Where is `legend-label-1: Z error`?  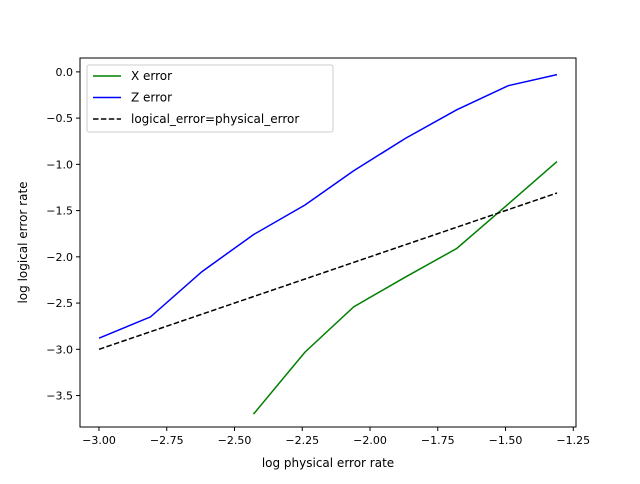
legend-label-1: Z error is located at coordinates (151, 98).